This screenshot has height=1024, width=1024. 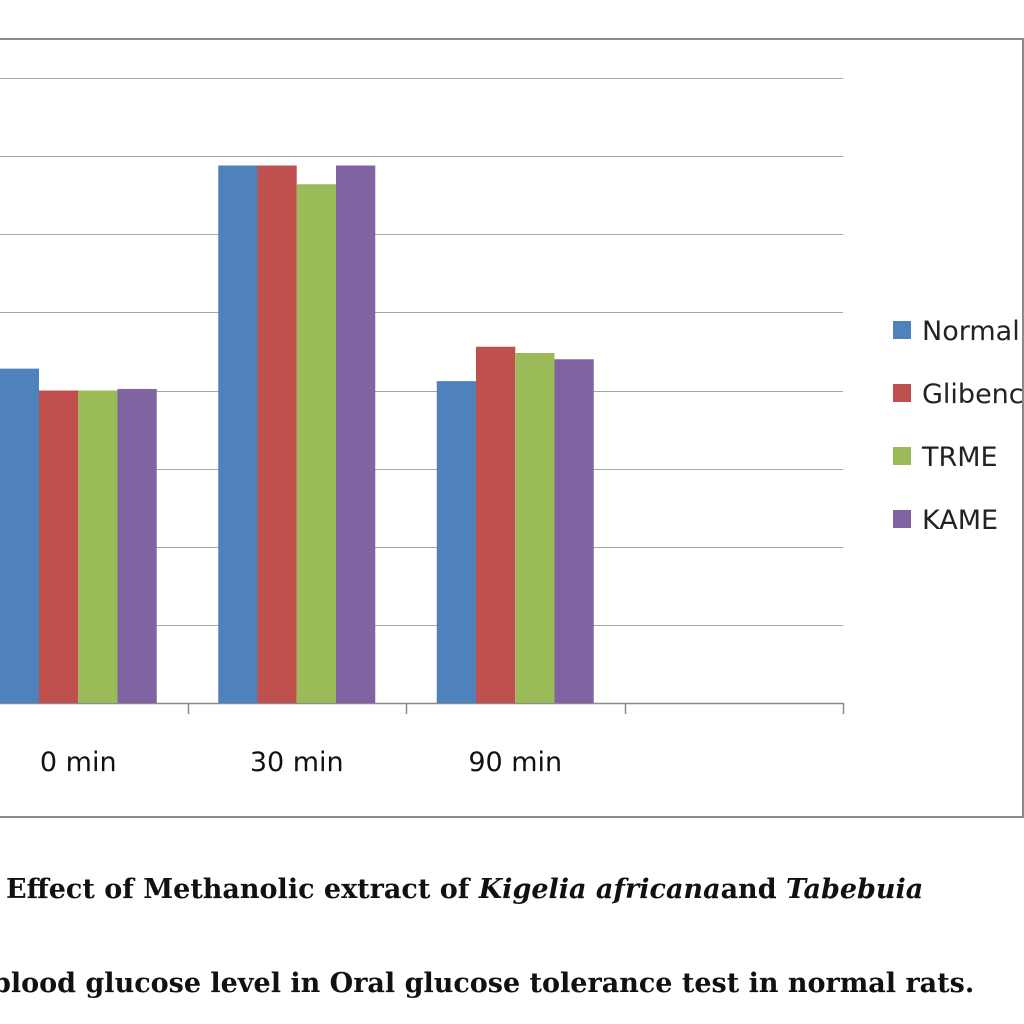 What do you see at coordinates (356, 434) in the screenshot?
I see `bar-kame-30-min` at bounding box center [356, 434].